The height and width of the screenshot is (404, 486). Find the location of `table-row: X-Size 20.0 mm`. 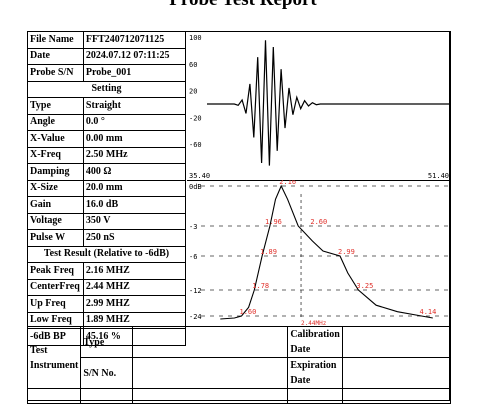

table-row: X-Size 20.0 mm is located at coordinates (107, 188).